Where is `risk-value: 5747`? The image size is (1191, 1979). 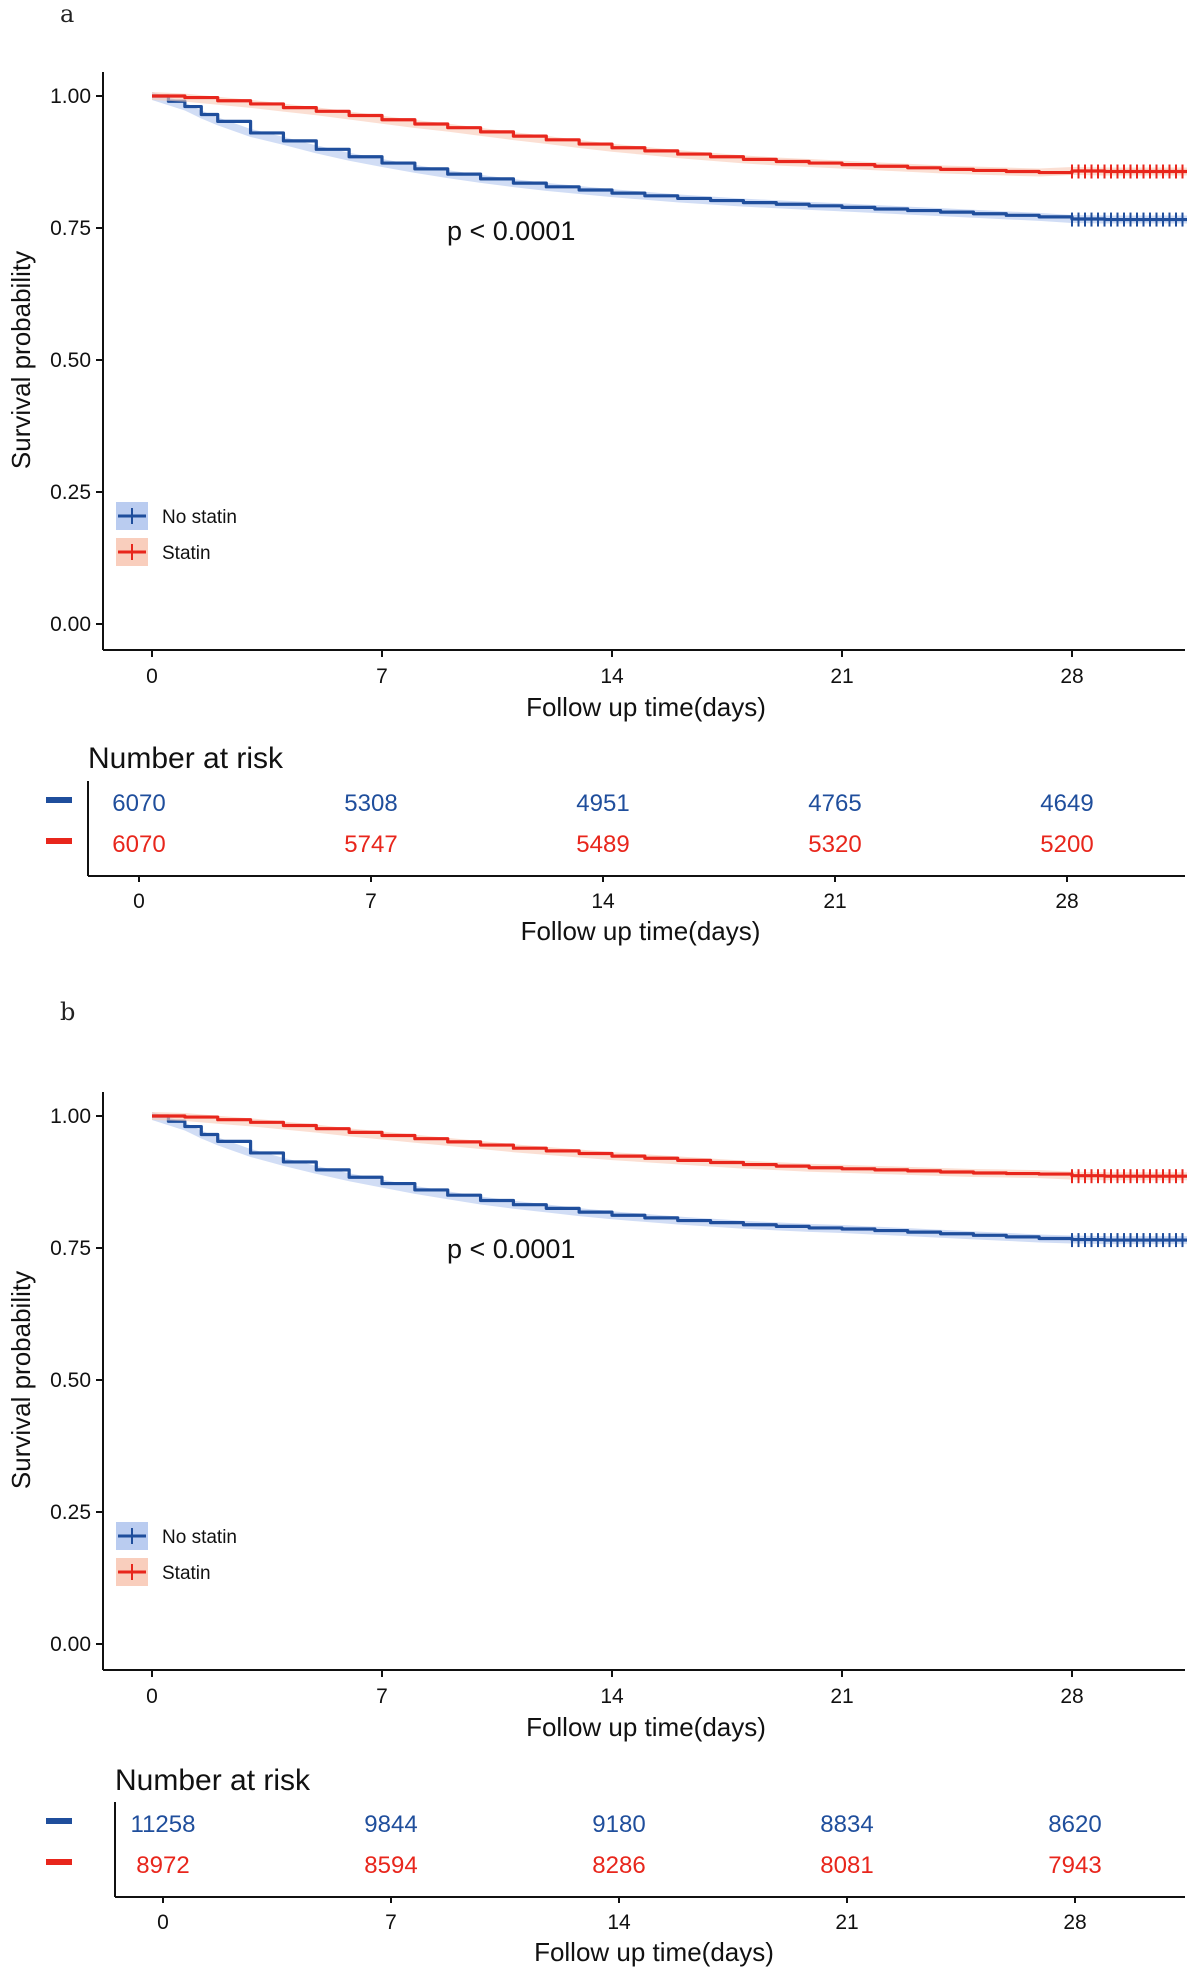 risk-value: 5747 is located at coordinates (370, 844).